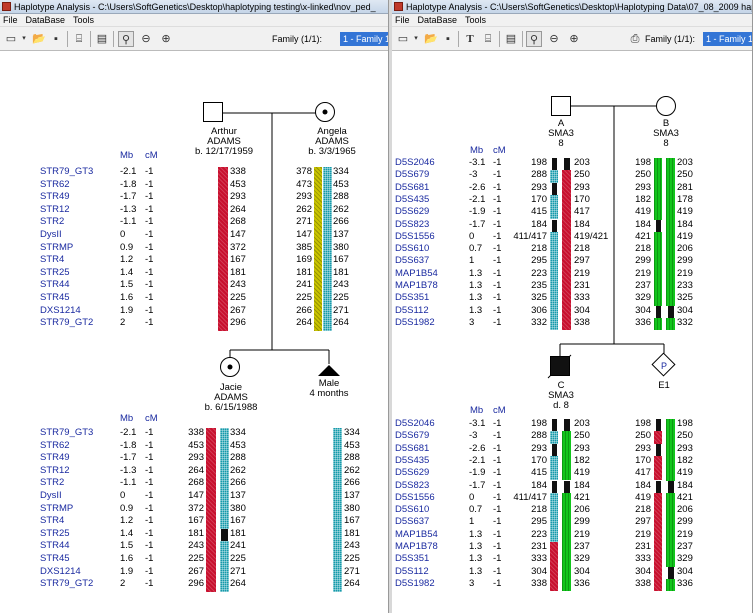  Describe the element at coordinates (643, 436) in the screenshot. I see `pregnancy-allele-1: 250` at that location.